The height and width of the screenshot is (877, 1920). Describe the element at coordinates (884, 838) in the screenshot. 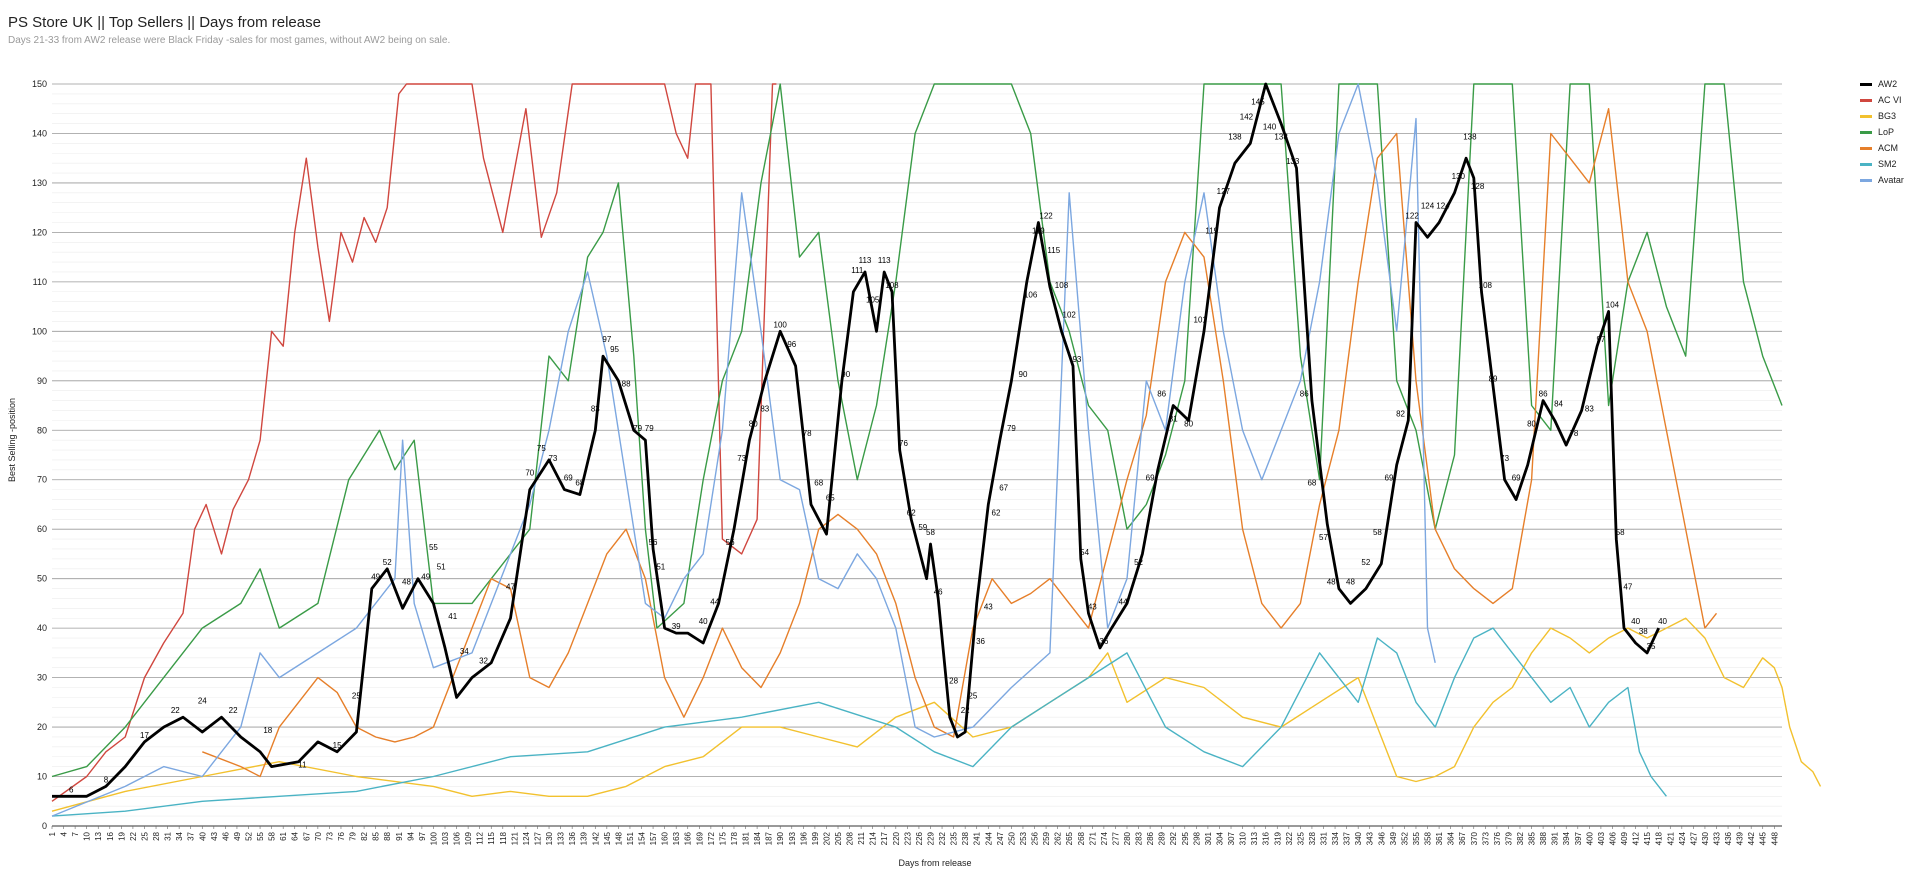

I see `x-tick-label: 217` at that location.